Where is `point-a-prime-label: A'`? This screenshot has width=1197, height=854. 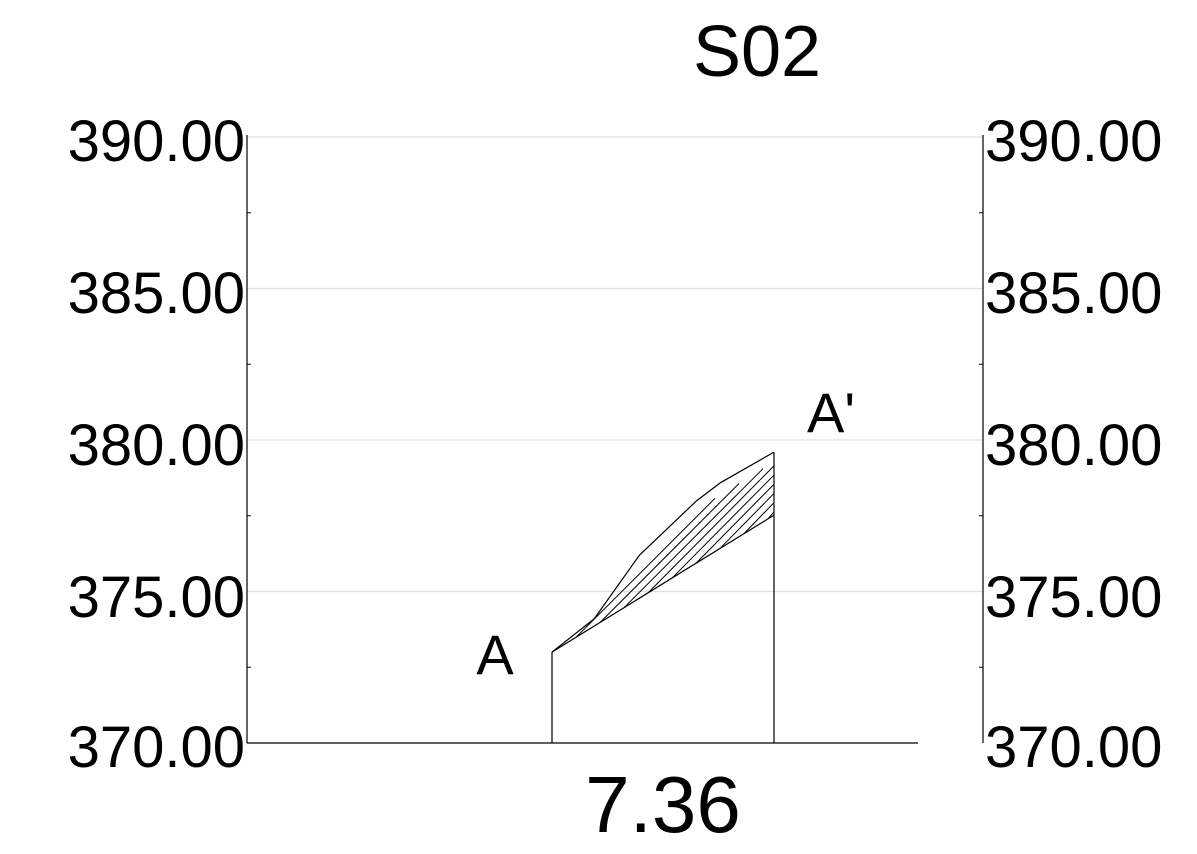 point-a-prime-label: A' is located at coordinates (831, 412).